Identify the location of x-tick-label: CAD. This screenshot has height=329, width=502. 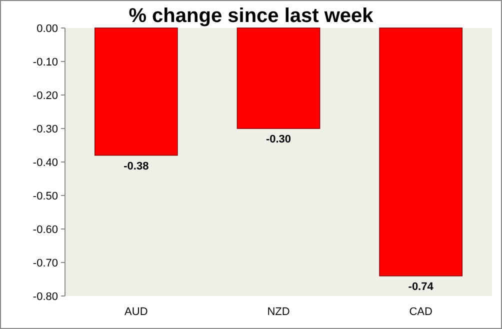
(420, 312).